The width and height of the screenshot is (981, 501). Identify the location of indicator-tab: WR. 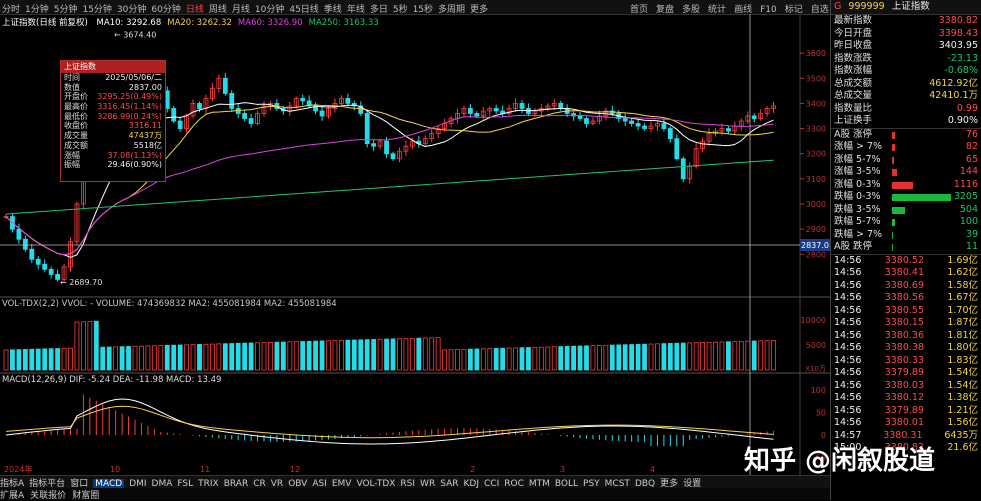
(428, 484).